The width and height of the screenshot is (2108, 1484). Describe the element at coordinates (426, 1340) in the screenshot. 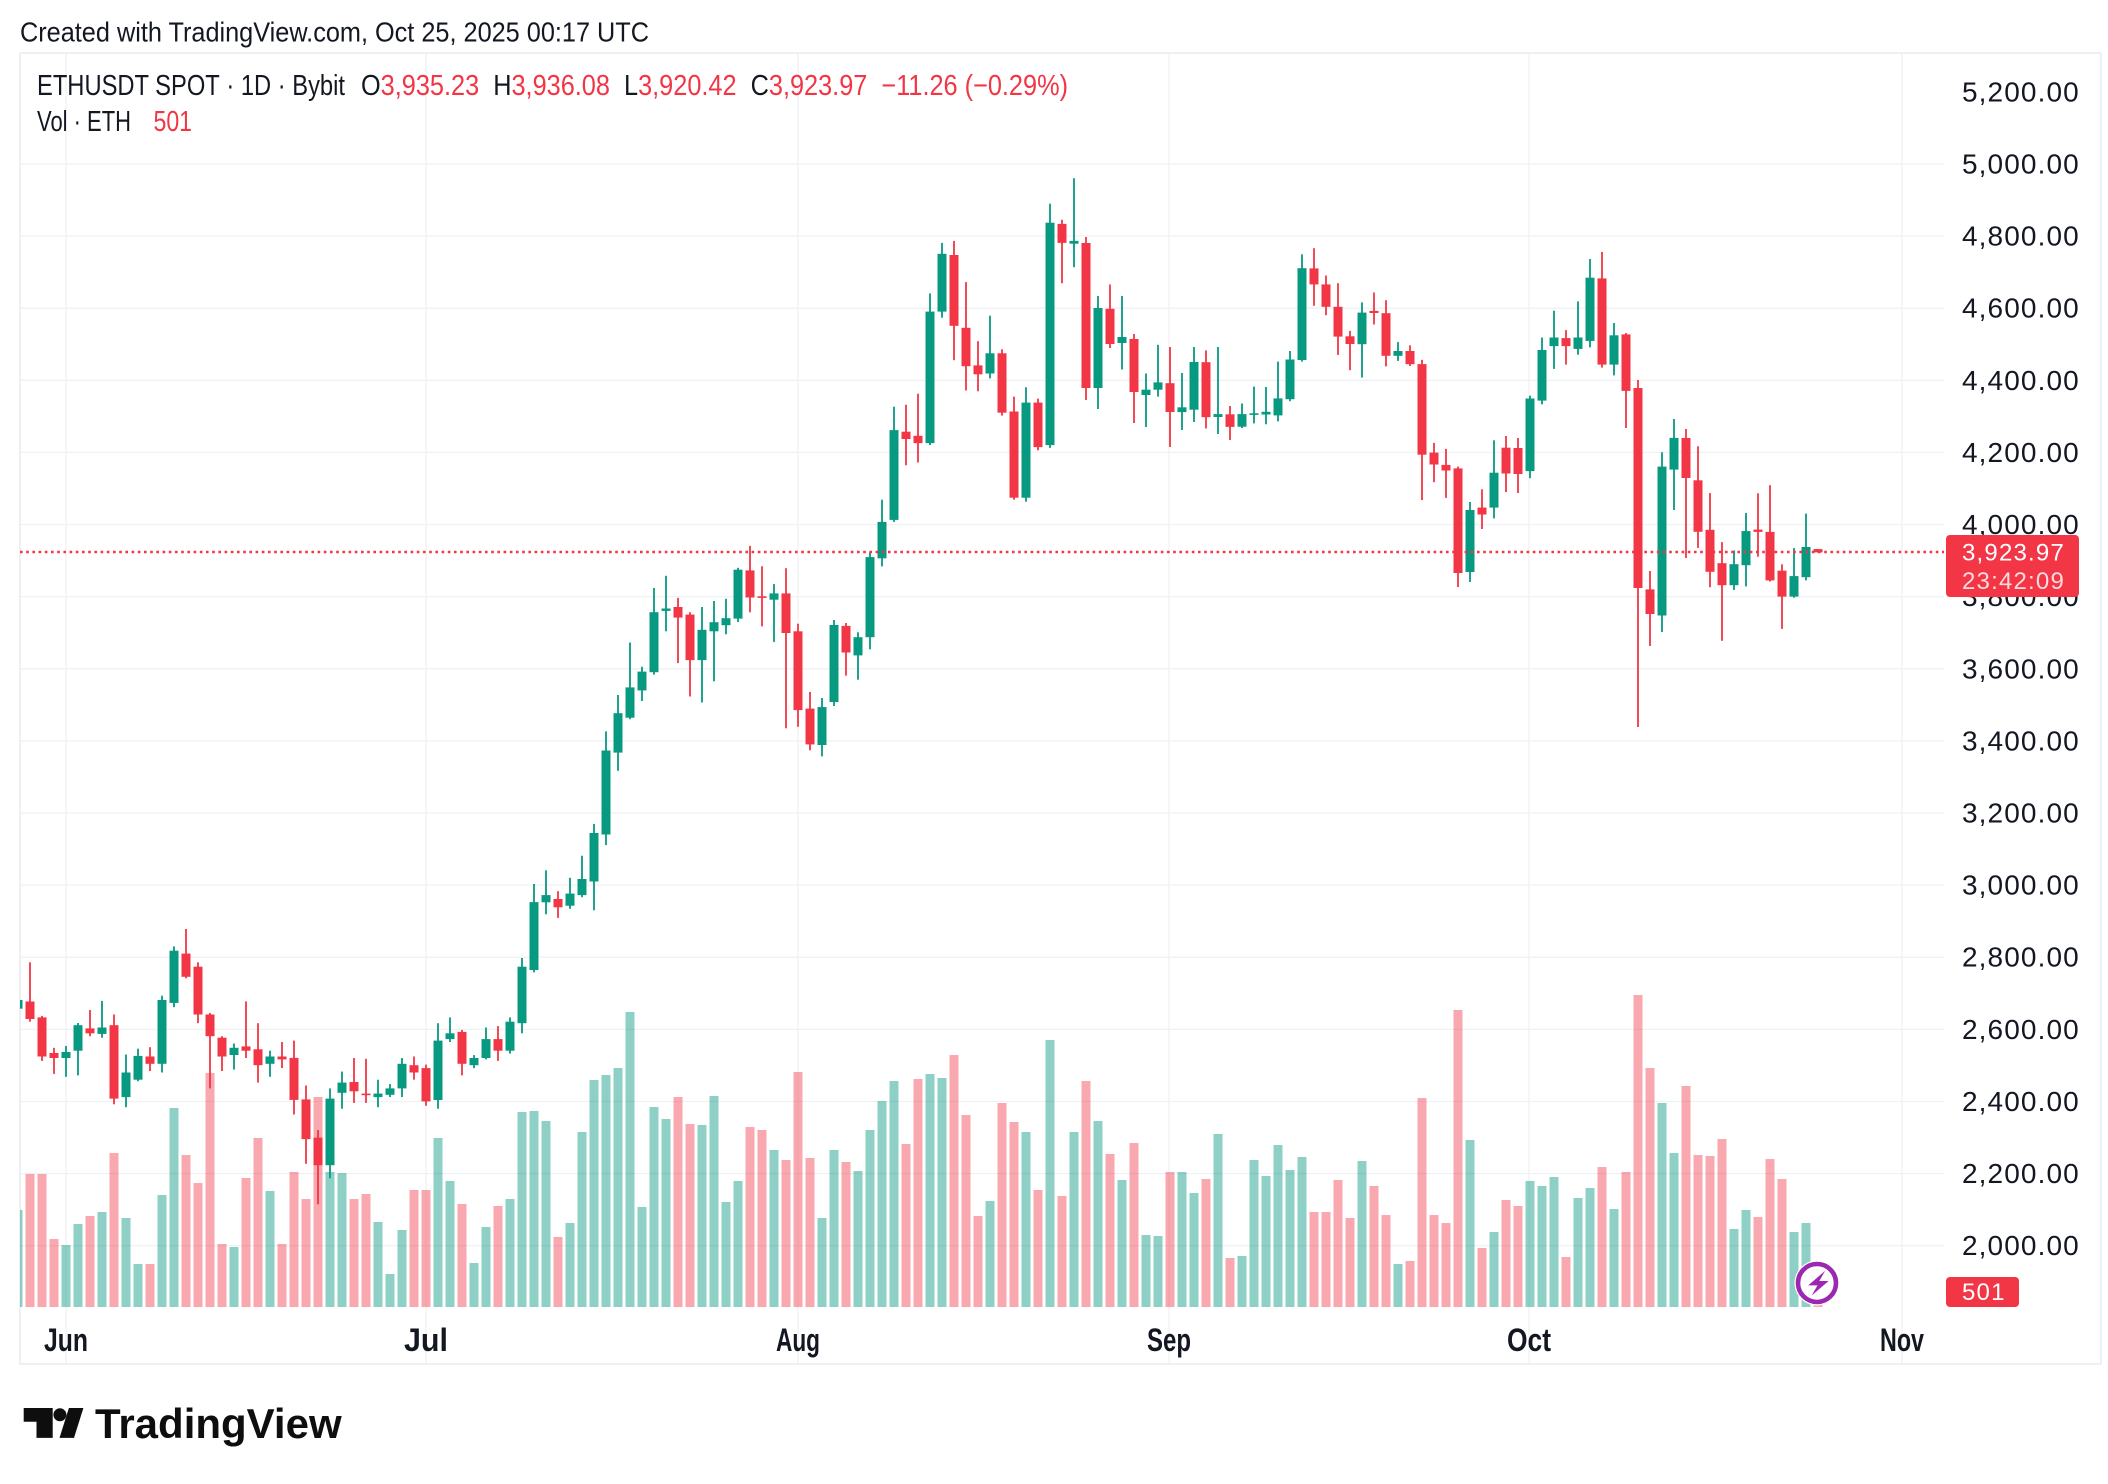

I see `svg-text: Jul` at that location.